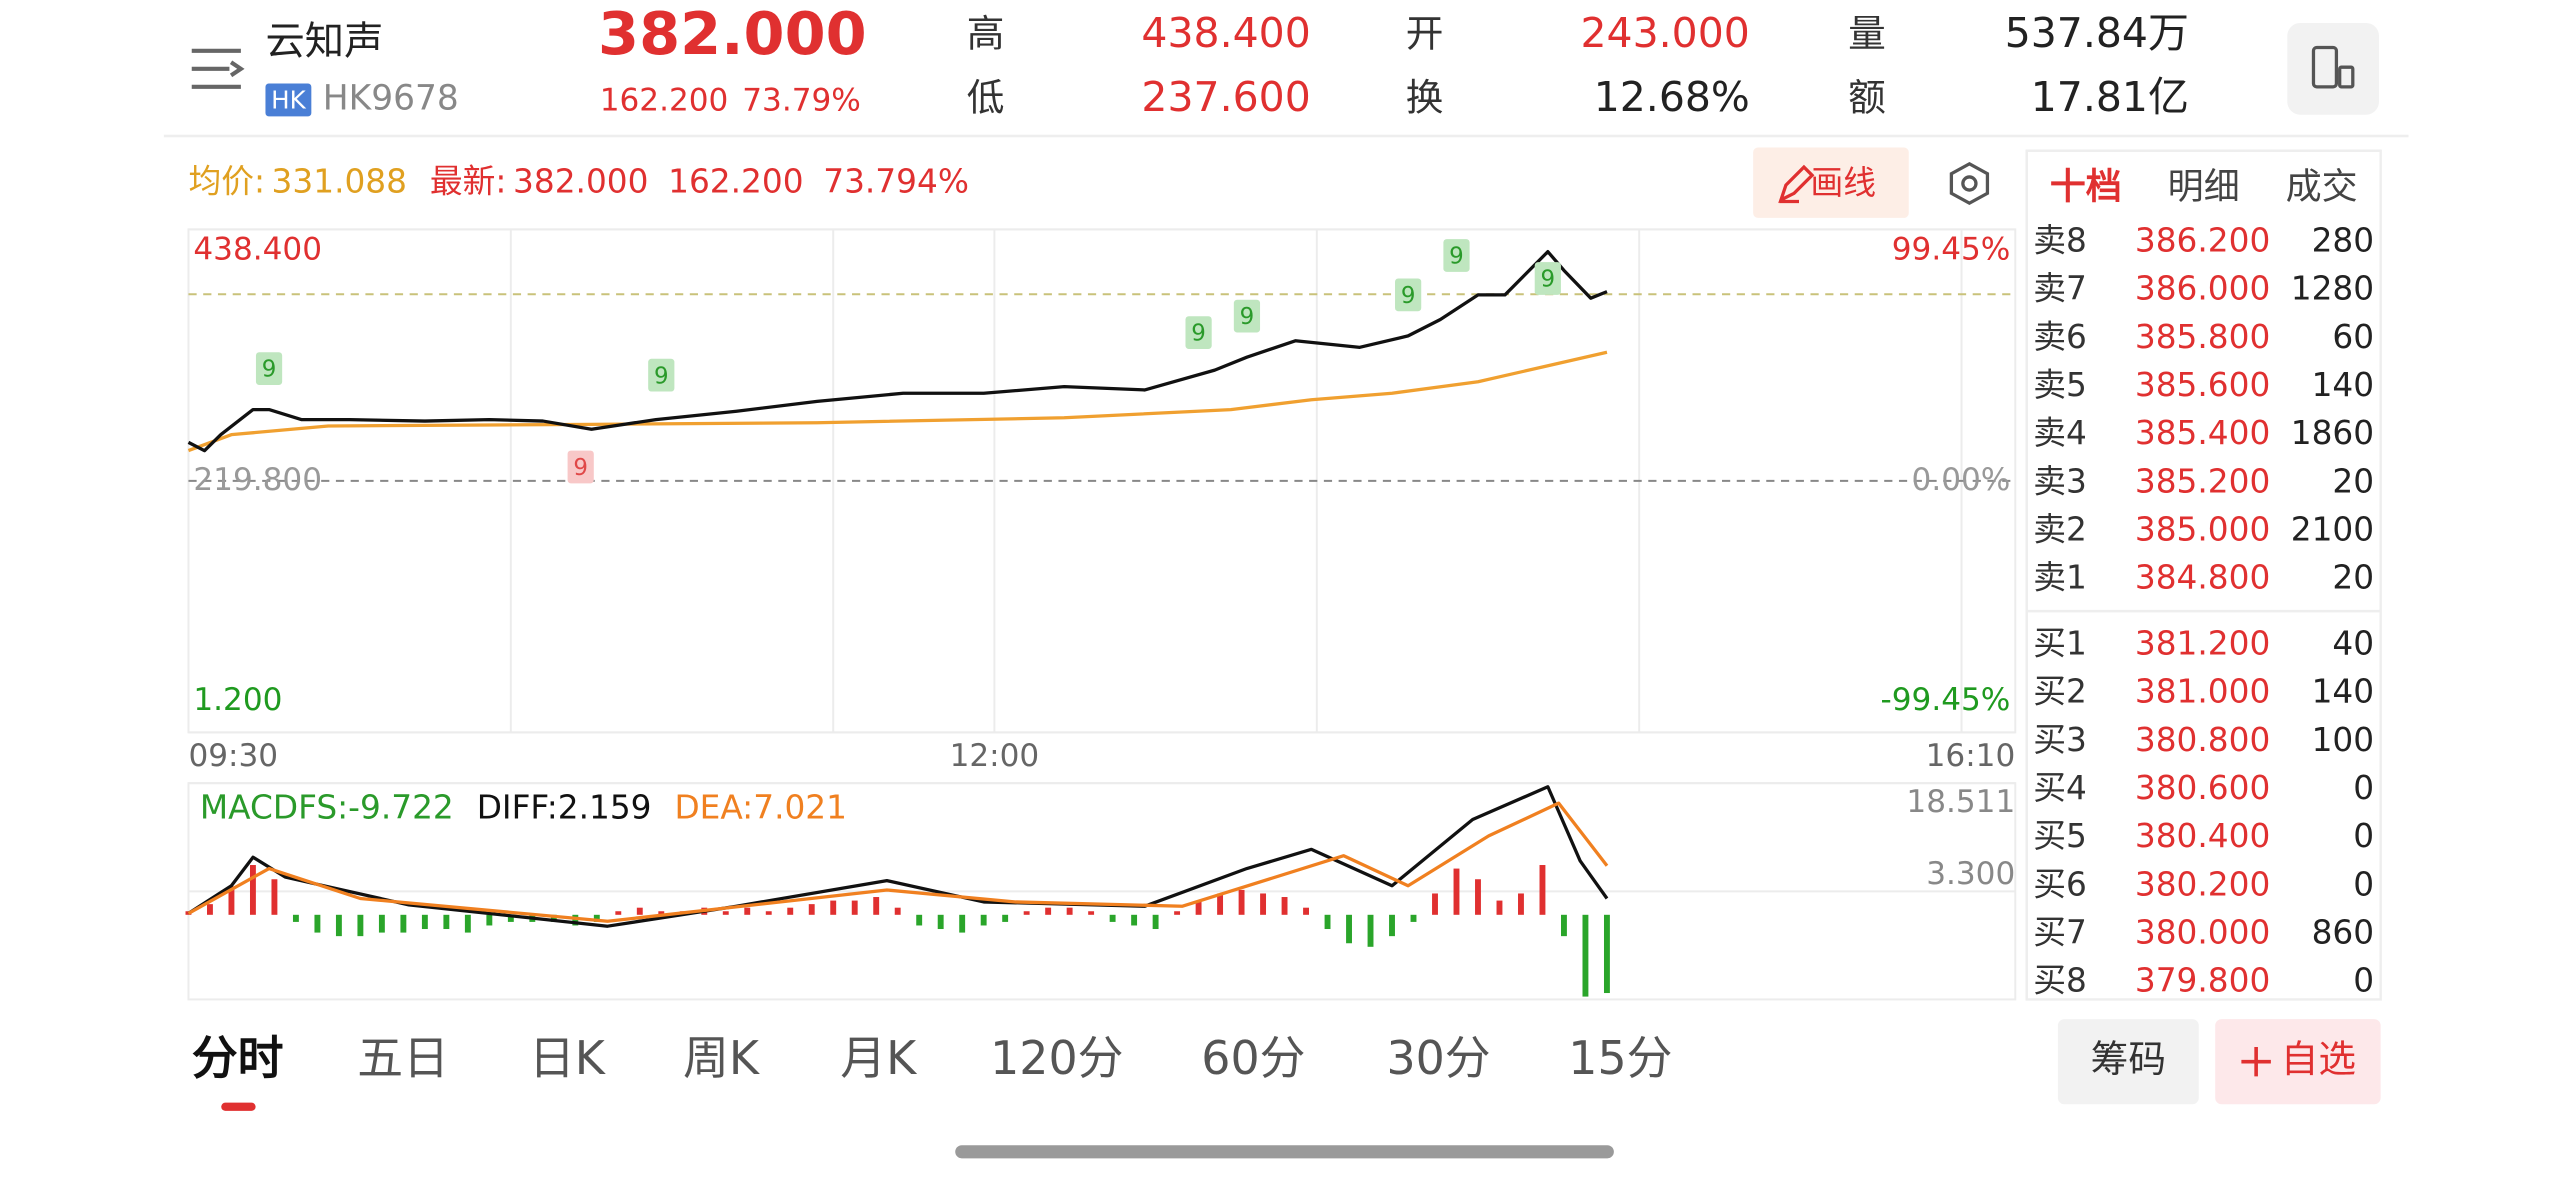 This screenshot has width=2556, height=1179. I want to click on macd-tick-label: 18.511, so click(1960, 802).